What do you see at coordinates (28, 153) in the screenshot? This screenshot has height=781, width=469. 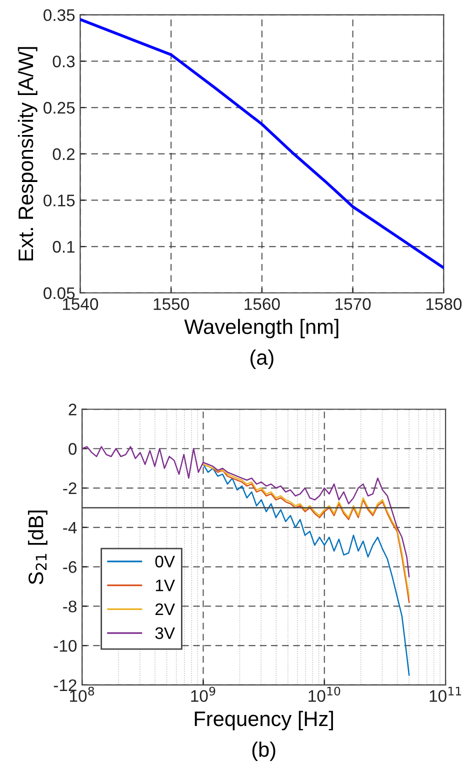 I see `y-axis-title: Ext. Responsivity [A/W]` at bounding box center [28, 153].